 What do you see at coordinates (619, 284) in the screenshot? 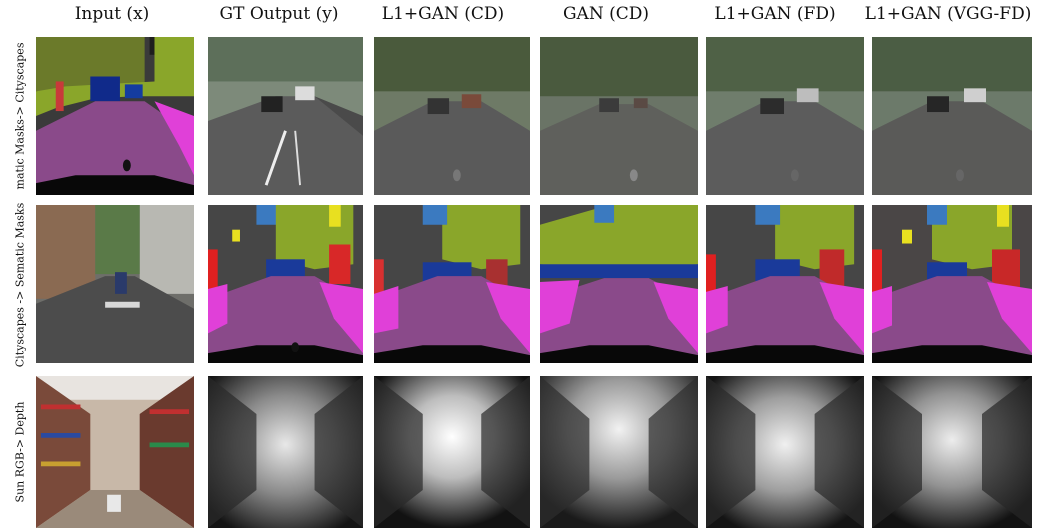
I see `row2-gan-cd-image` at bounding box center [619, 284].